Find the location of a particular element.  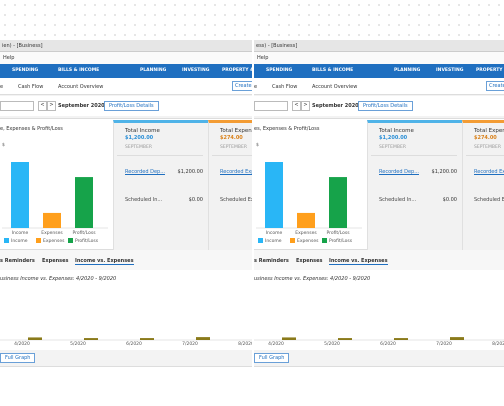

menu-bar is located at coordinates (126, 58).